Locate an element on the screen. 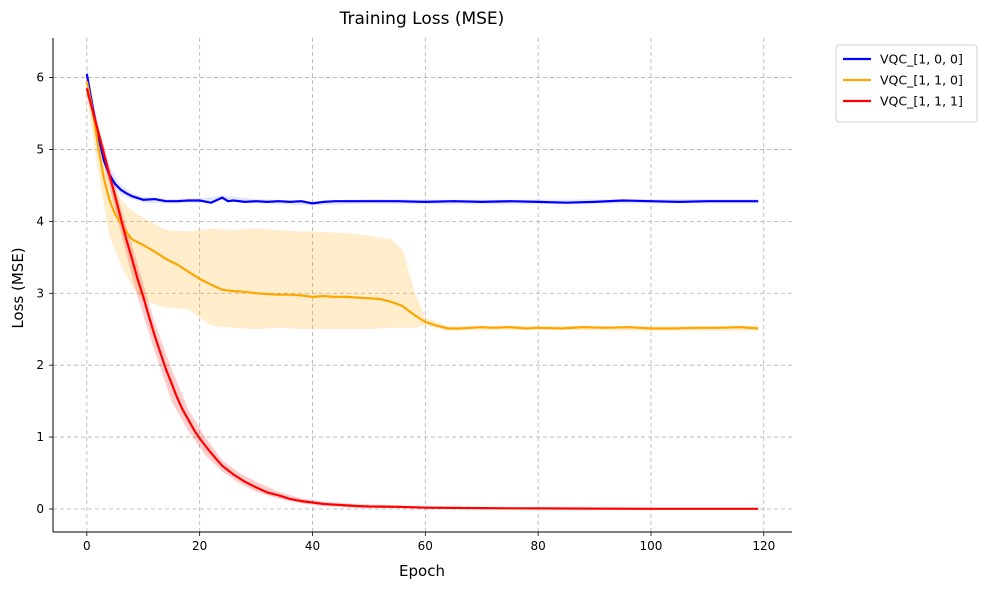  x-tick-label: 20 is located at coordinates (199, 546).